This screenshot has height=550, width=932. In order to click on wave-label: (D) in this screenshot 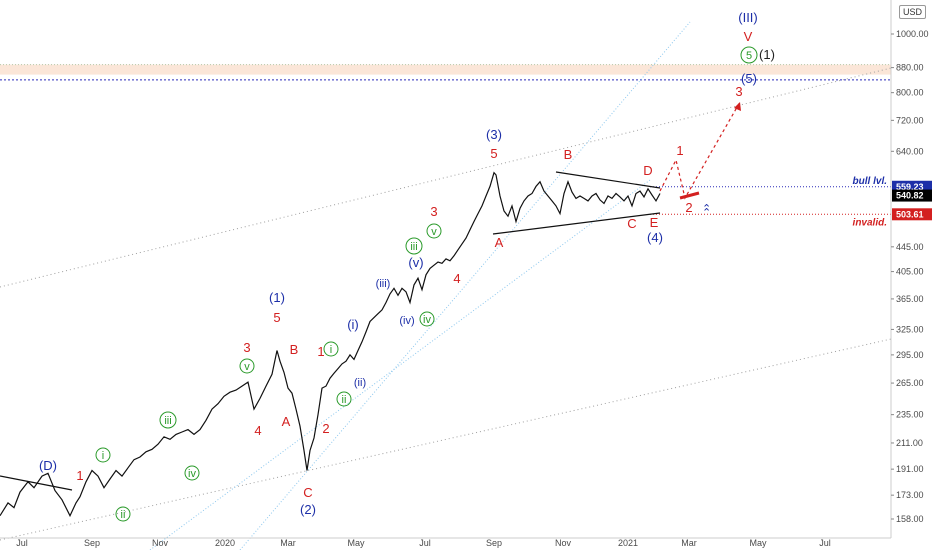, I will do `click(48, 465)`.